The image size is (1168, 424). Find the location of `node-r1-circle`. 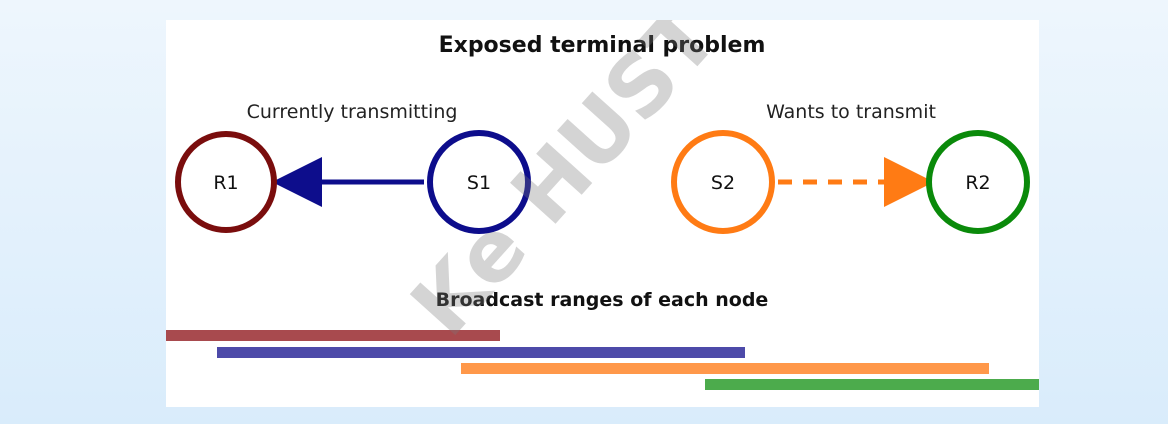

node-r1-circle is located at coordinates (226, 182).